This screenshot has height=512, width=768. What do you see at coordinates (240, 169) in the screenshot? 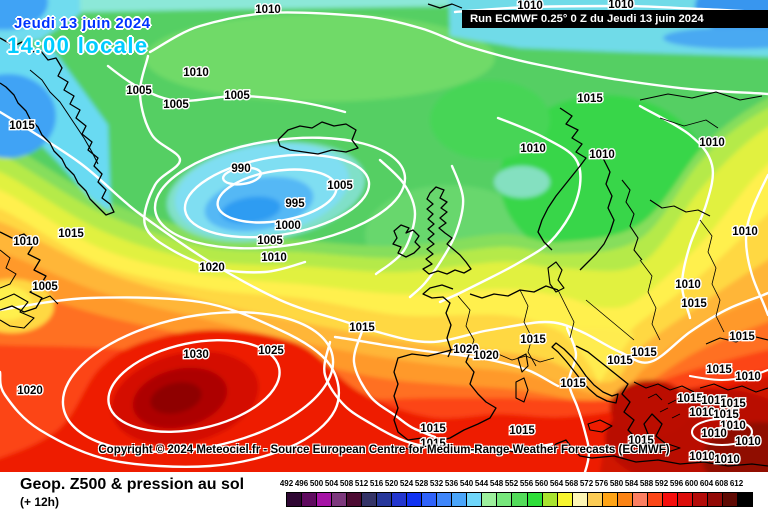
I see `svg-text: 990` at bounding box center [240, 169].